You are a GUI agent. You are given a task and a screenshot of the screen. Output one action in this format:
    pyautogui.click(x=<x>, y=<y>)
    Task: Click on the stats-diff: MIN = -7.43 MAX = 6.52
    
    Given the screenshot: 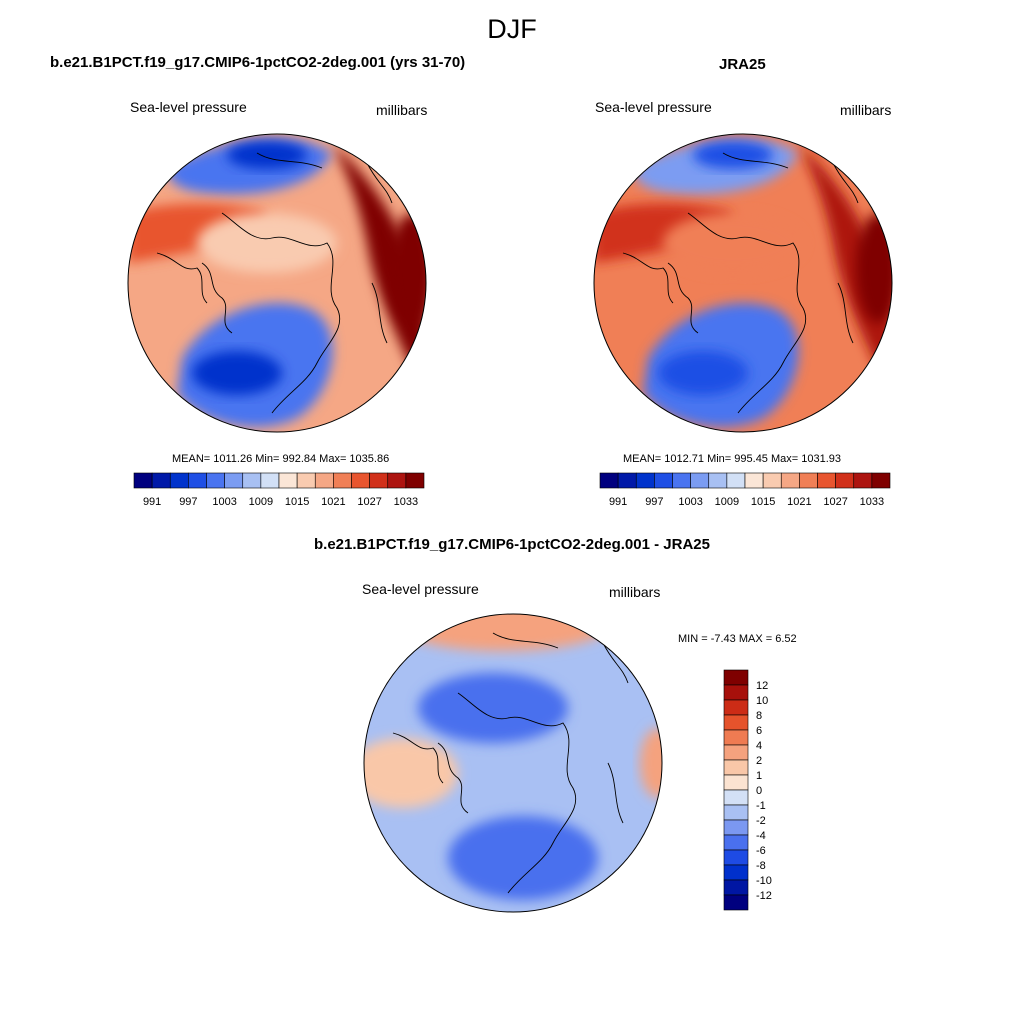 What is the action you would take?
    pyautogui.click(x=737, y=639)
    